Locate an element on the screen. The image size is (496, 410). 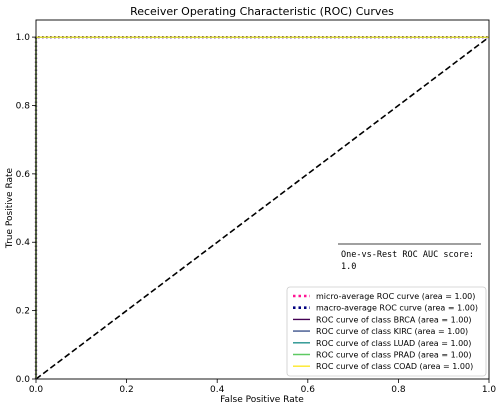
auc-annotation: One-vs-Rest ROC AUC score: 1.0 is located at coordinates (409, 257).